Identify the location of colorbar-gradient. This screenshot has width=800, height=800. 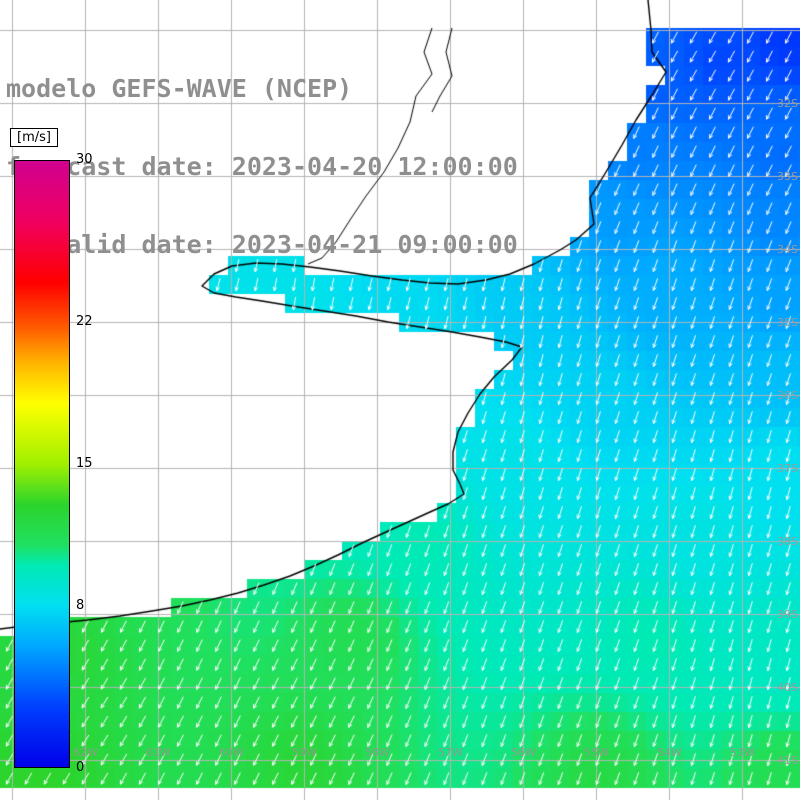
(42, 464).